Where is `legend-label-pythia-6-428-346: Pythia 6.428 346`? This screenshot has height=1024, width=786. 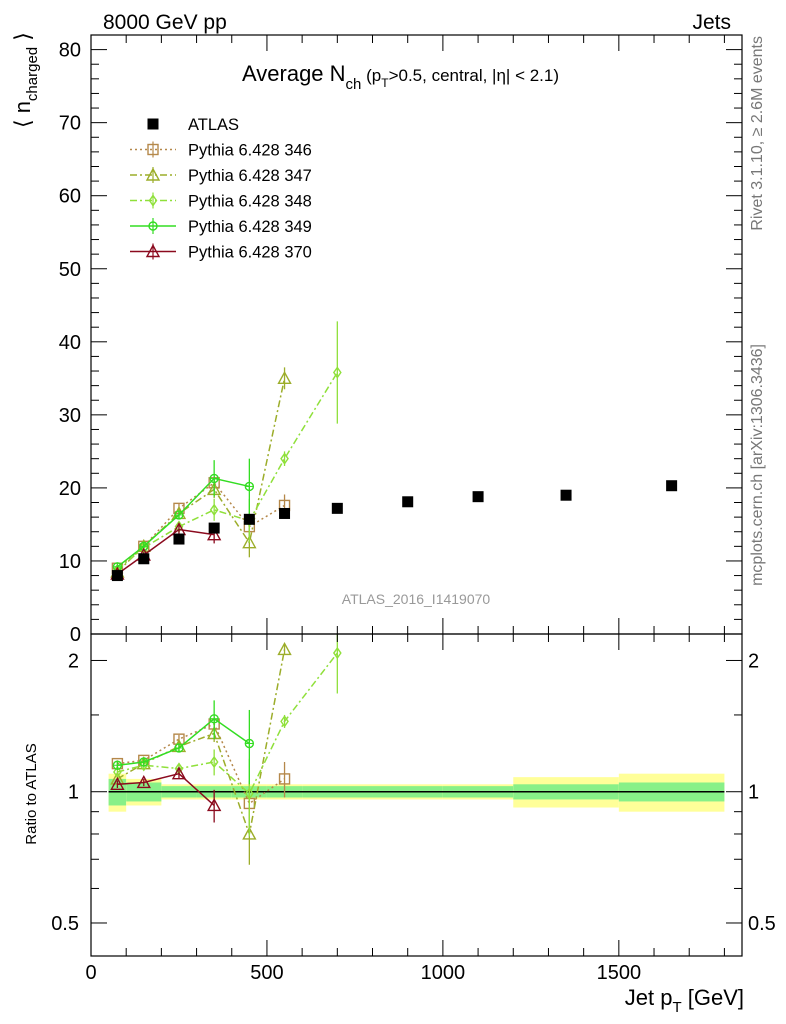
legend-label-pythia-6-428-346: Pythia 6.428 346 is located at coordinates (250, 151).